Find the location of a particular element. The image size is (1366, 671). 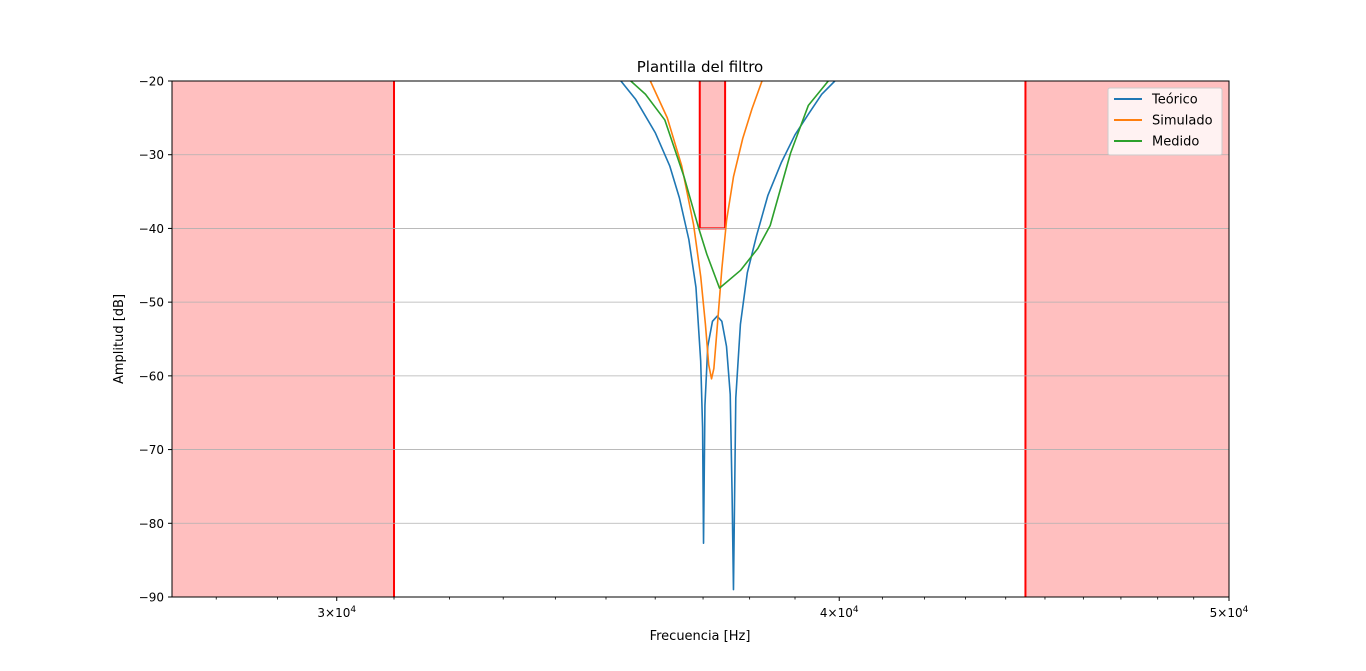

legend: Teórico Simulado Medido is located at coordinates (1165, 121).